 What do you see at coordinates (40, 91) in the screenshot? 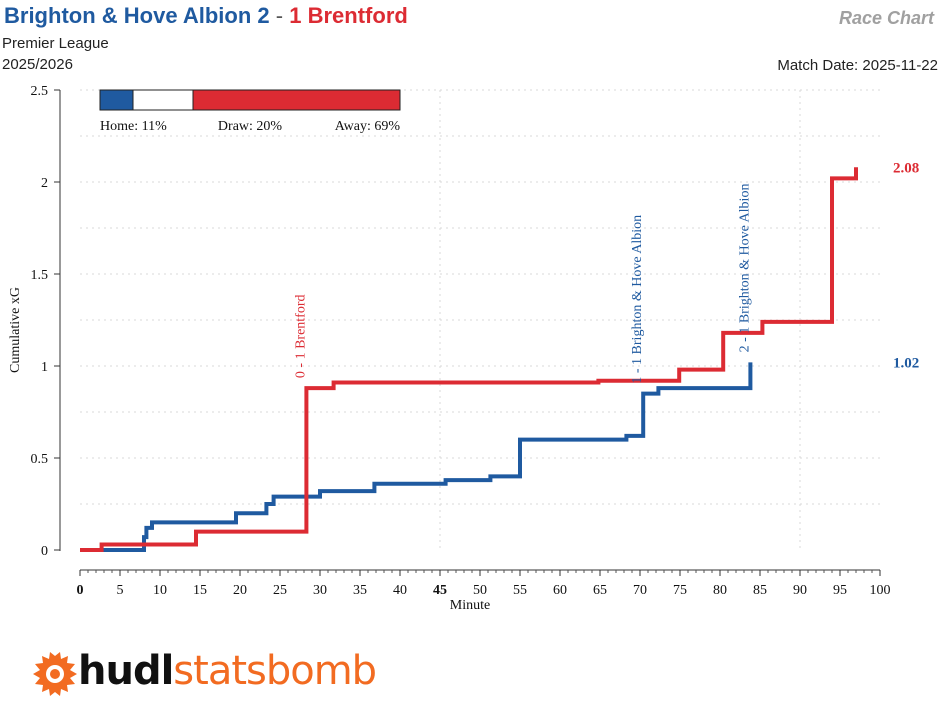
I see `y-tick-label: 2.5` at bounding box center [40, 91].